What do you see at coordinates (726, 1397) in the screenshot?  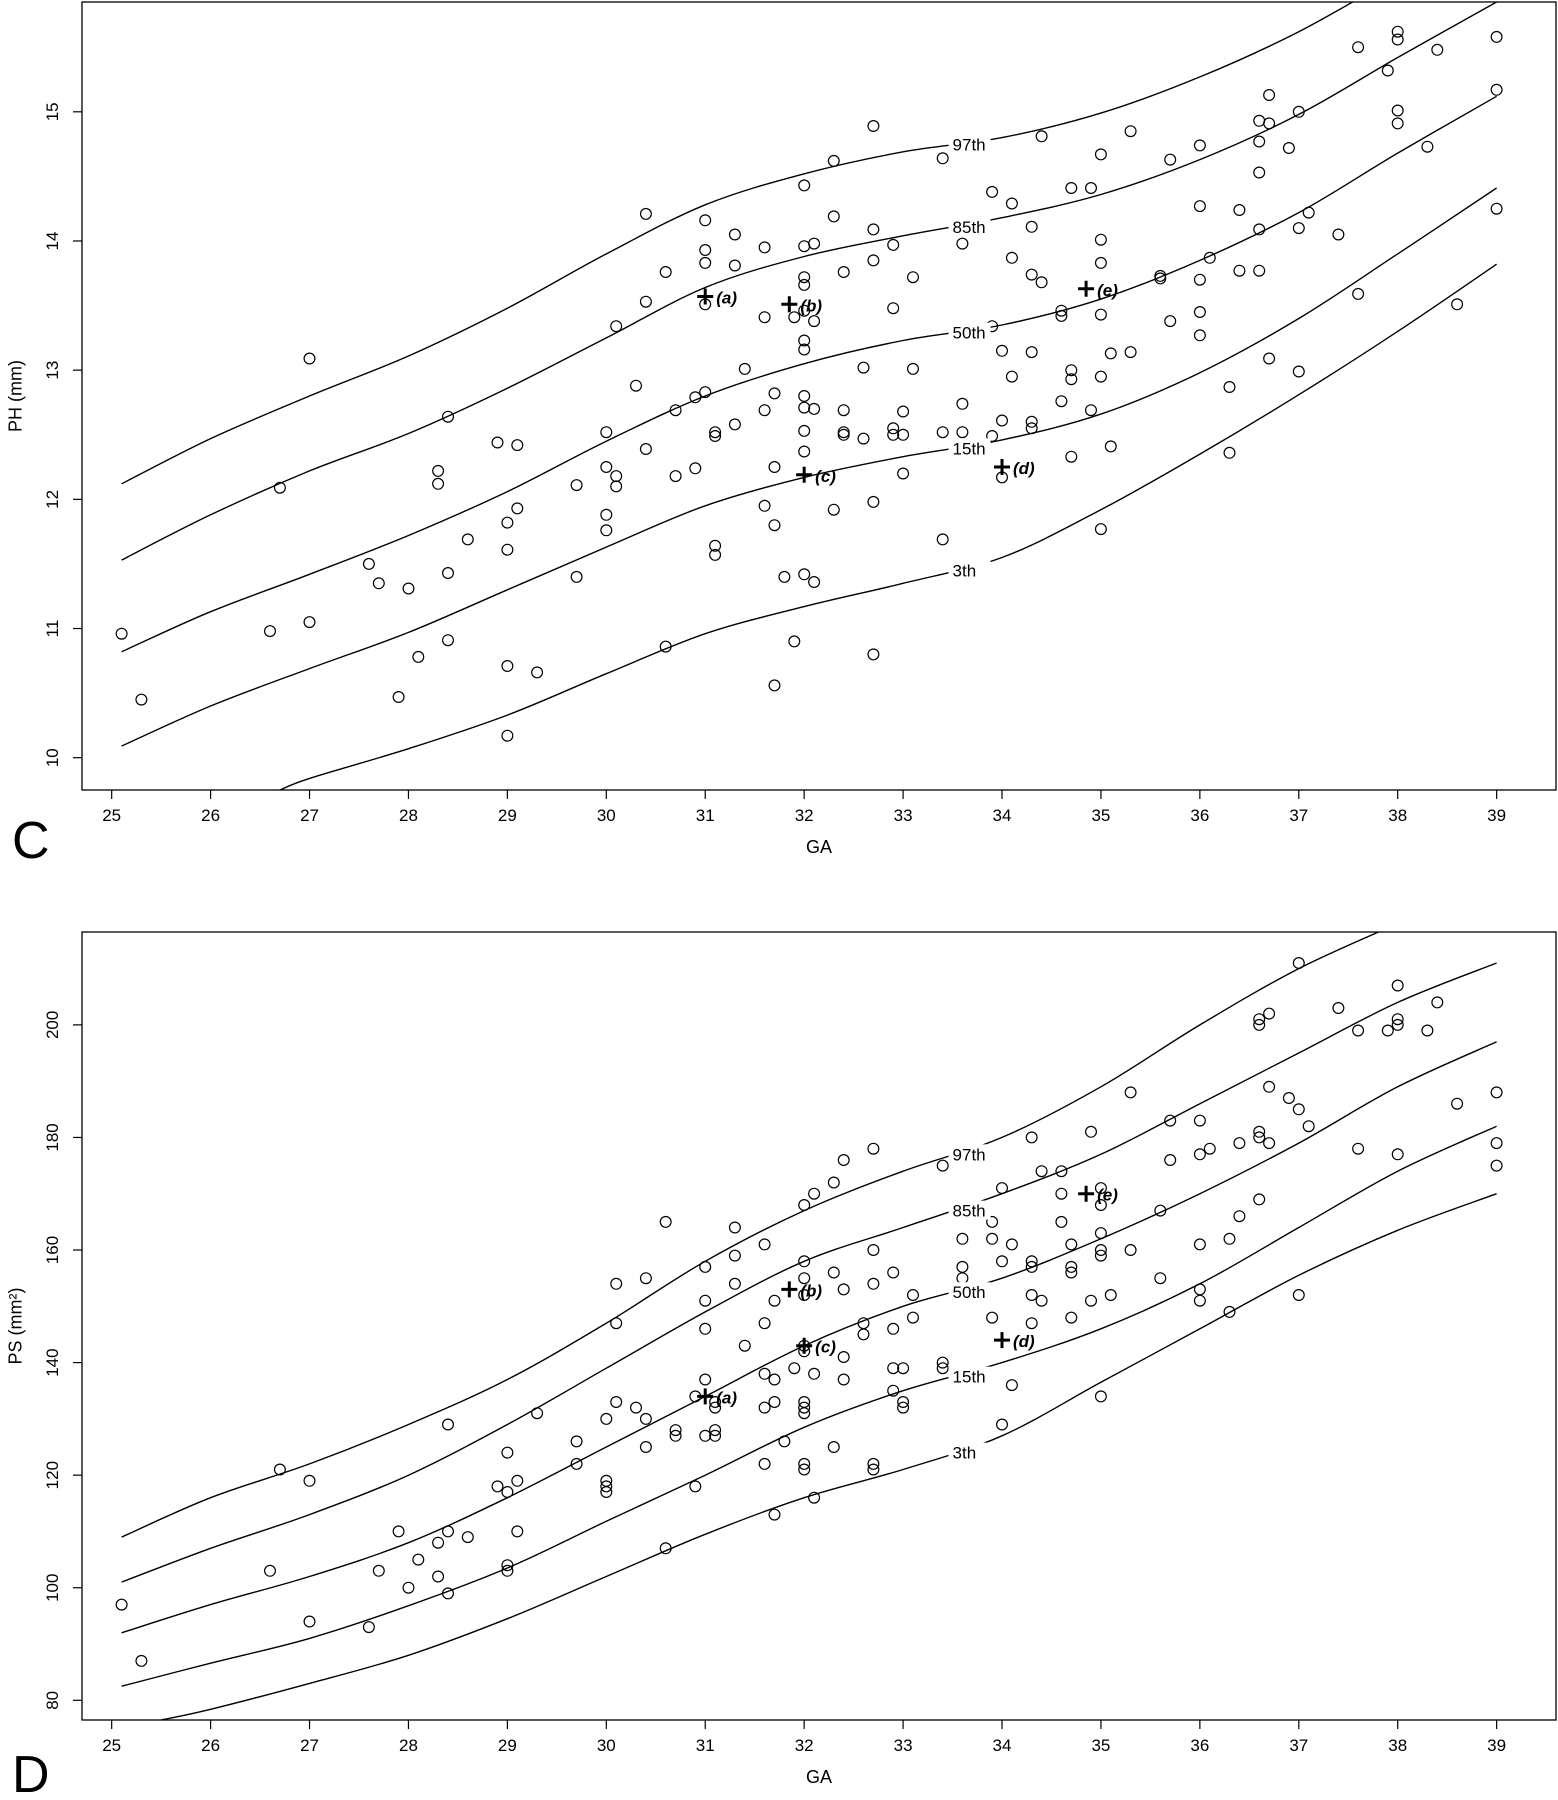 I see `case-marker-label: (a)` at bounding box center [726, 1397].